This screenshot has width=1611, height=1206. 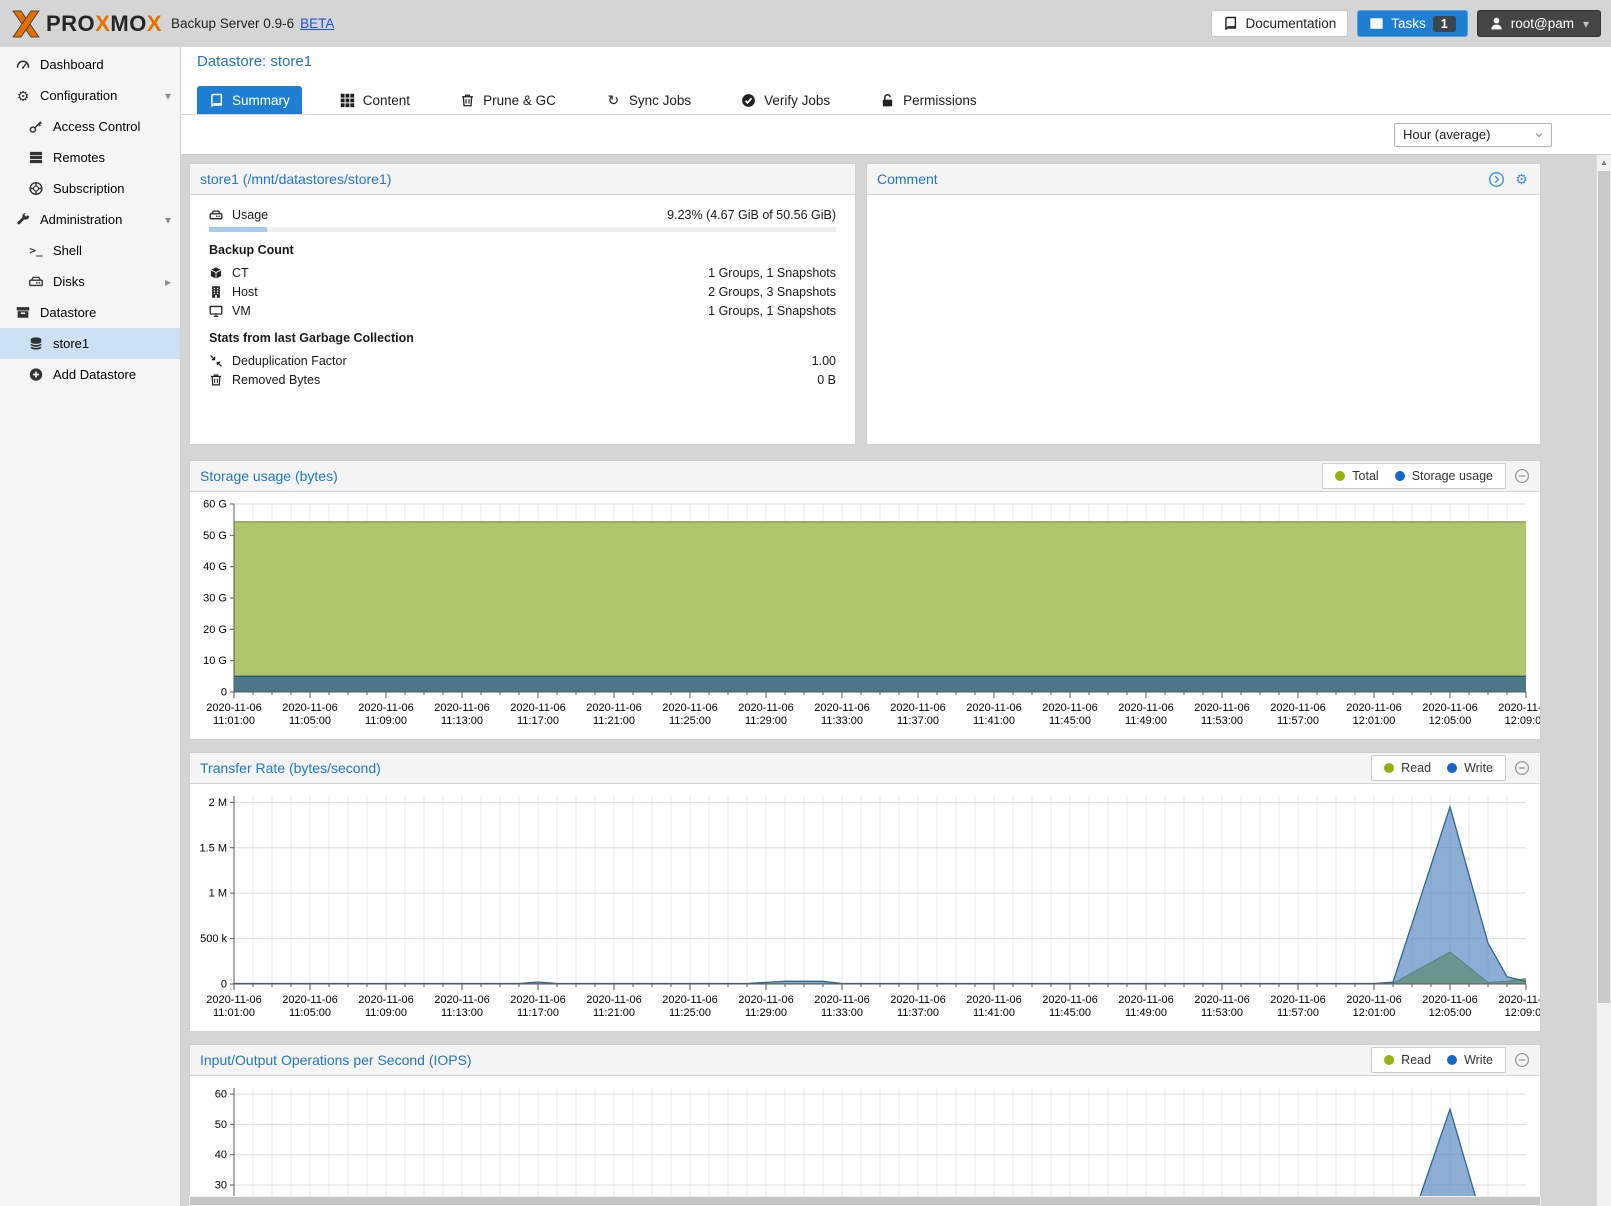 I want to click on sidebar-item-store1: store1, so click(x=90, y=343).